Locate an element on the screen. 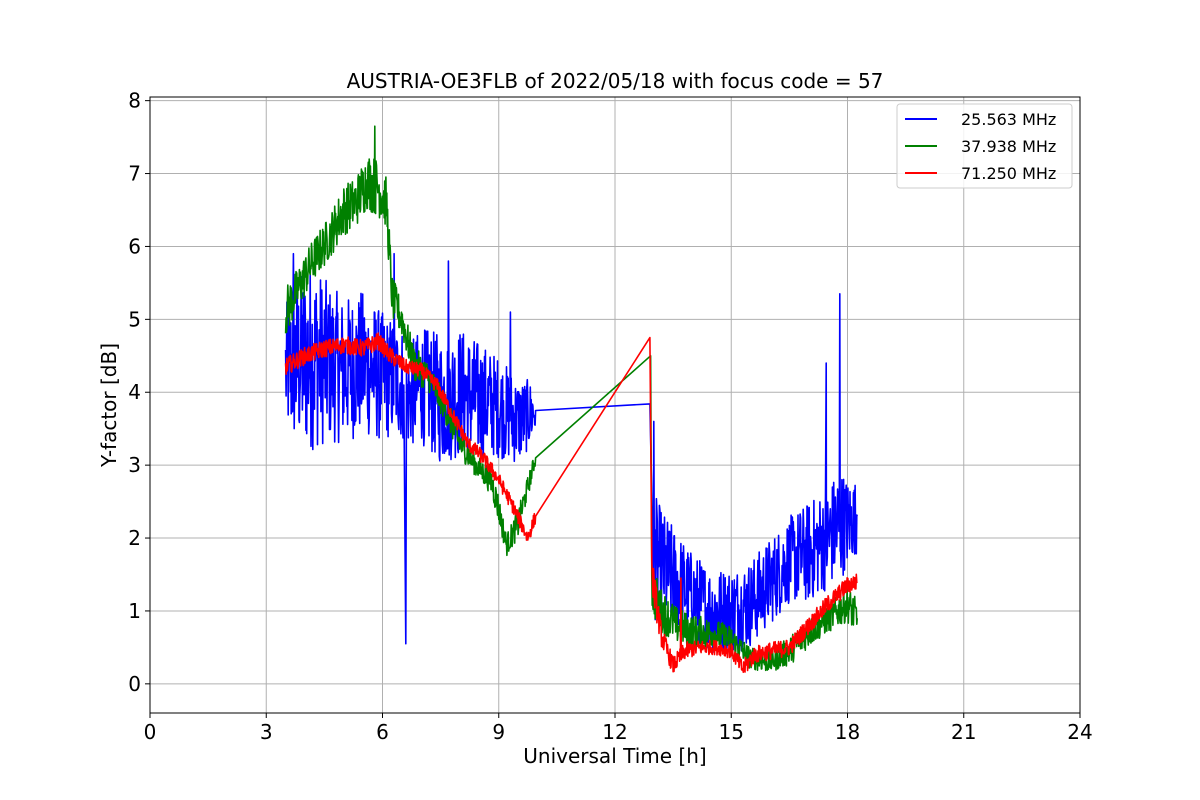  y-tick-label: 1 is located at coordinates (134, 611).